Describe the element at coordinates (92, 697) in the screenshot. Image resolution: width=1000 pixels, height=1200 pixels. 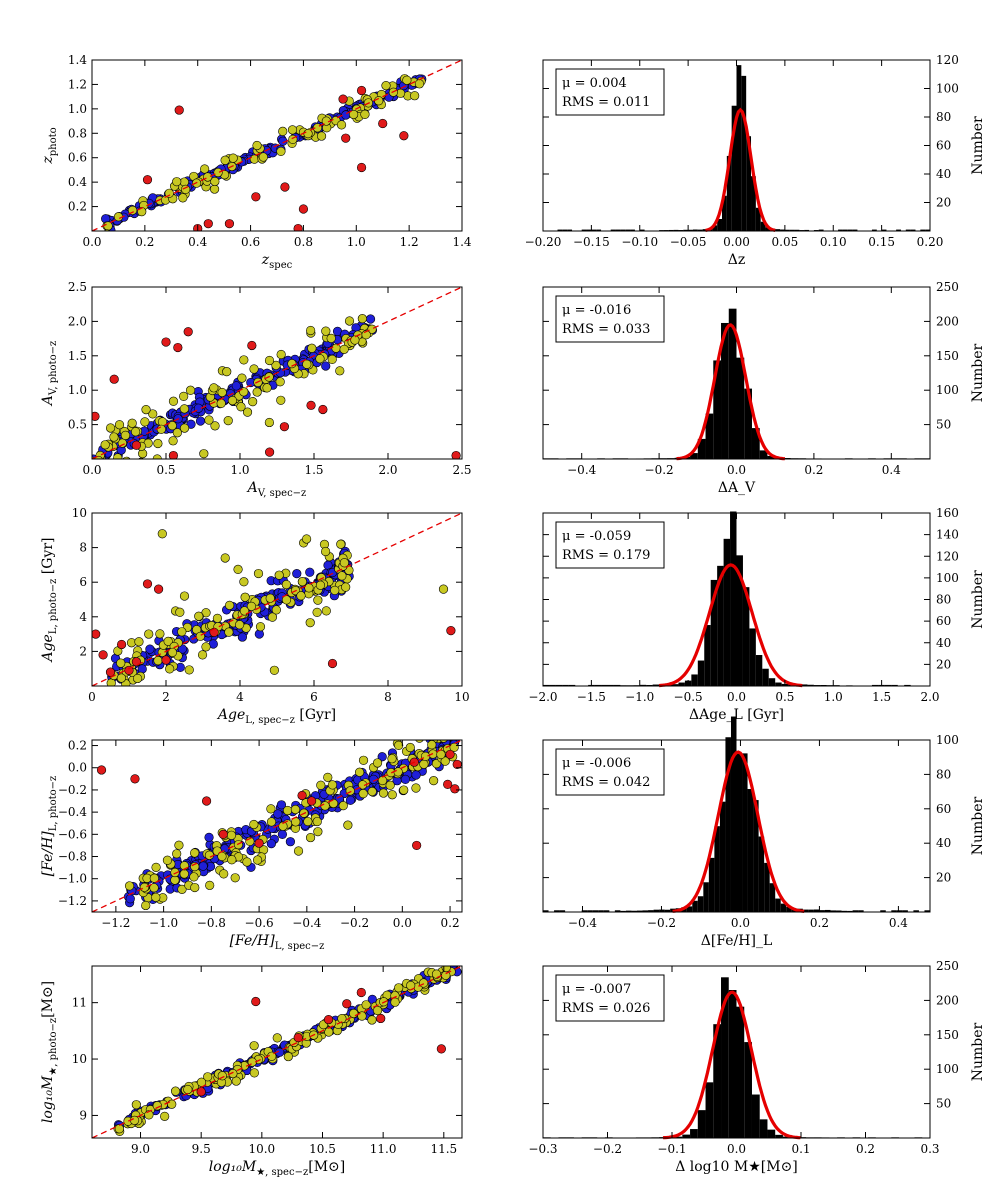
I see `age-xtick-label: 0` at that location.